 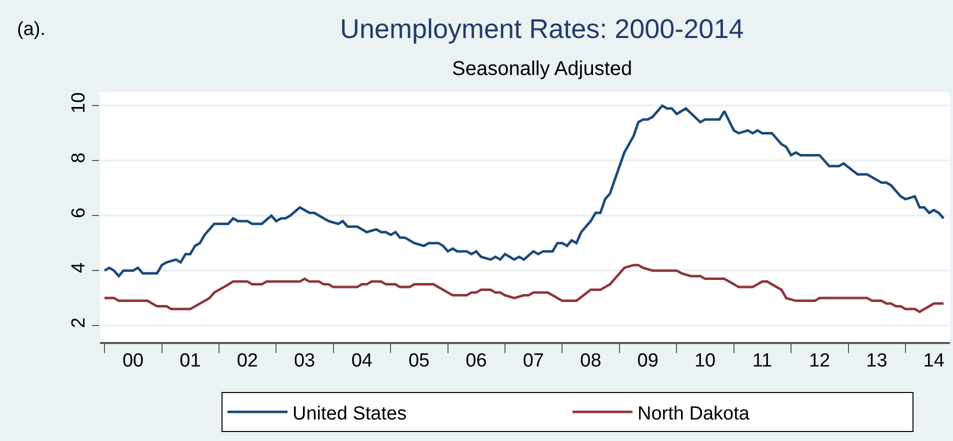 I want to click on x-tick-label: 09, so click(x=647, y=361).